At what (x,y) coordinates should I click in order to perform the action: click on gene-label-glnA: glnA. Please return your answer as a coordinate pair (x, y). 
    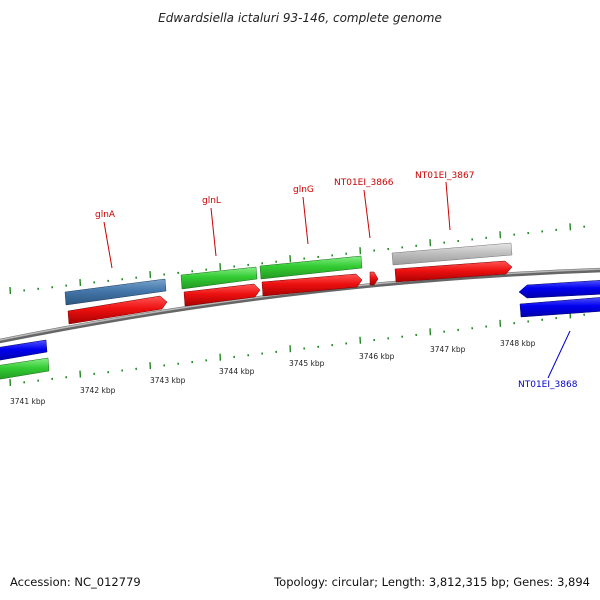
    Looking at the image, I should click on (105, 215).